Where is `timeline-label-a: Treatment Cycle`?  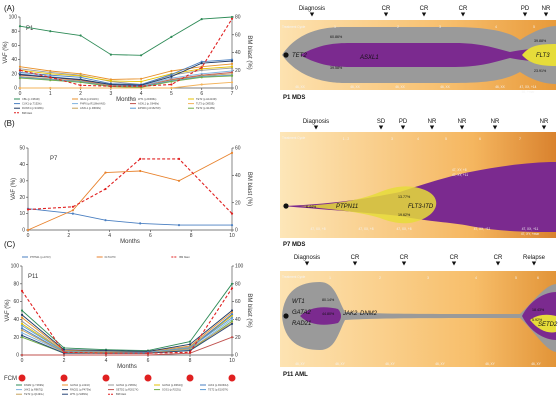
timeline-label-a: Treatment Cycle is located at coordinates (293, 27).